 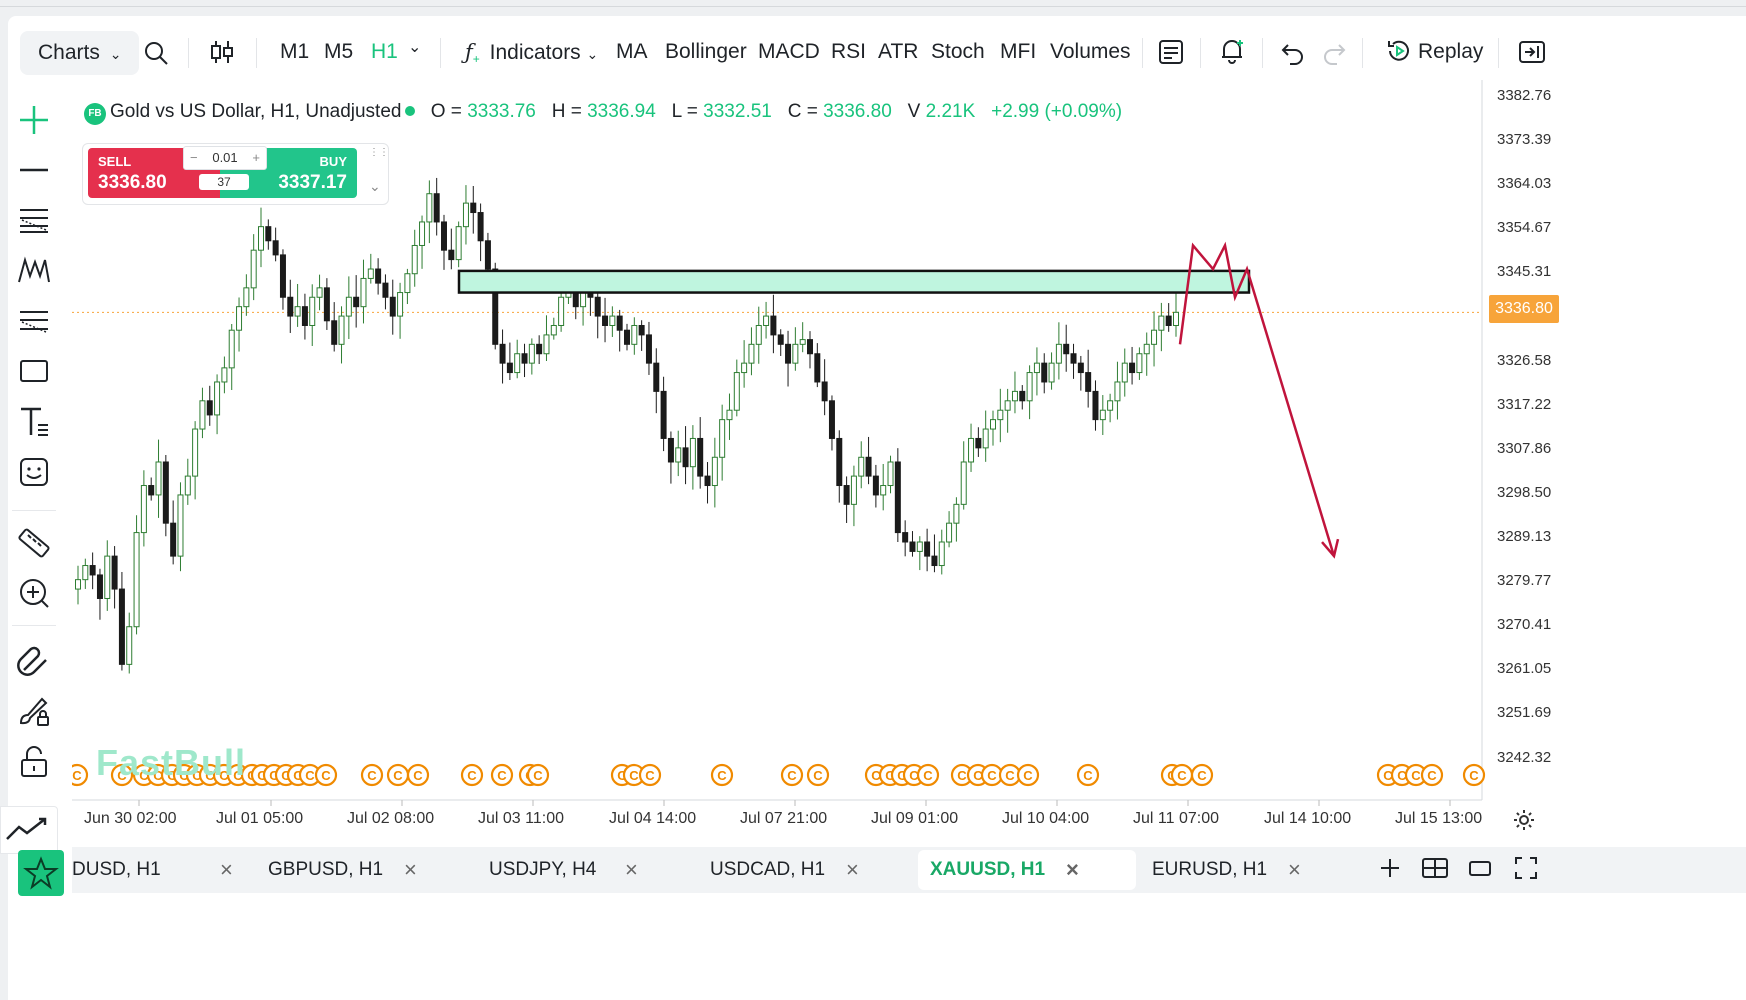 What do you see at coordinates (1435, 868) in the screenshot?
I see `layout-split-icon` at bounding box center [1435, 868].